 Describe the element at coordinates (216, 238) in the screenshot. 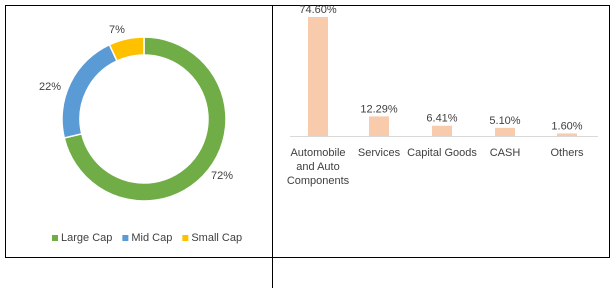

I see `legend-label: Small Cap` at that location.